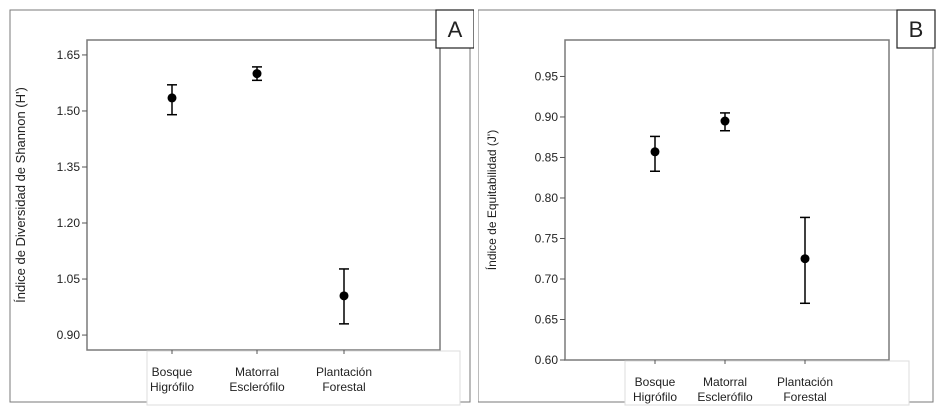  Describe the element at coordinates (69, 223) in the screenshot. I see `y-tick-label: 1.20` at that location.